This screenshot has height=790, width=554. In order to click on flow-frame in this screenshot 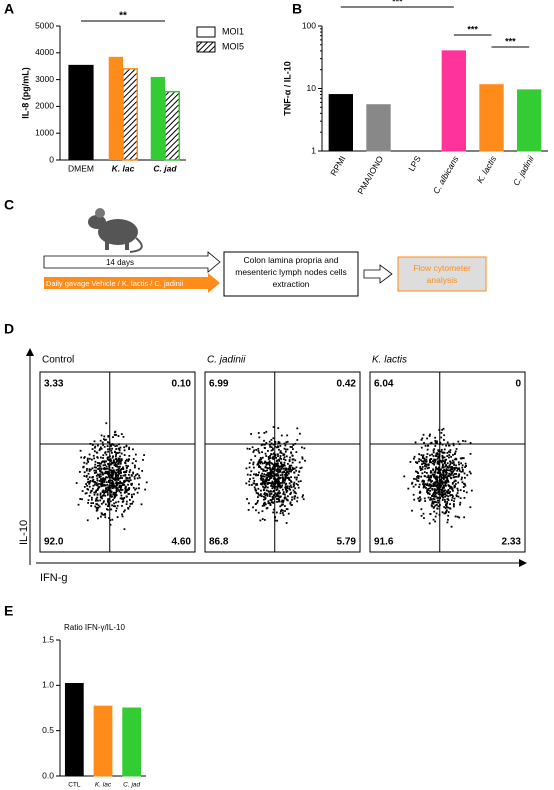, I will do `click(447, 462)`.